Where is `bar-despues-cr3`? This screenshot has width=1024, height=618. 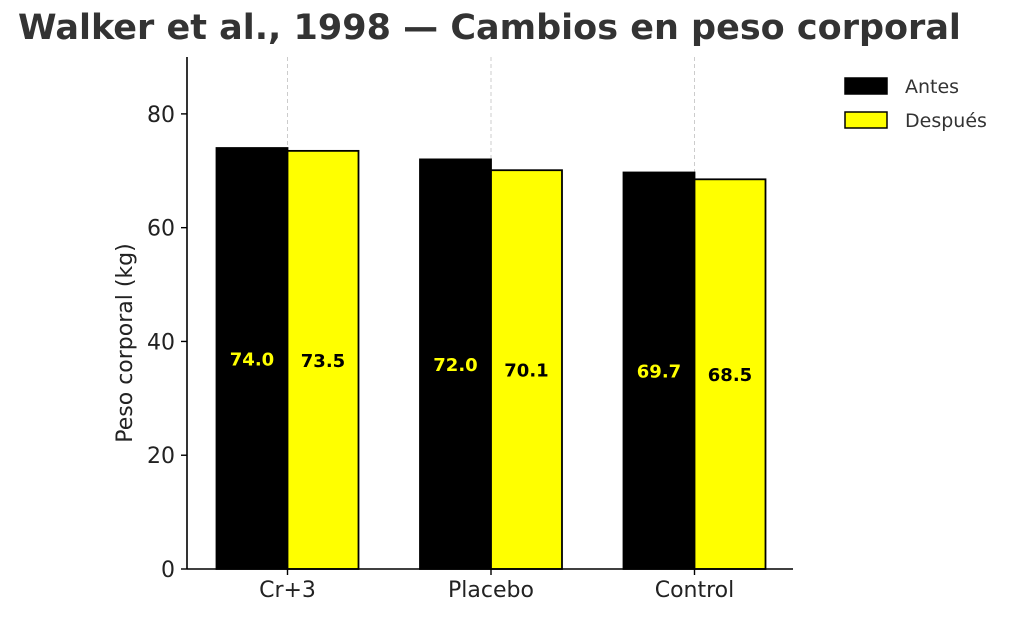
bar-despues-cr3 is located at coordinates (323, 359).